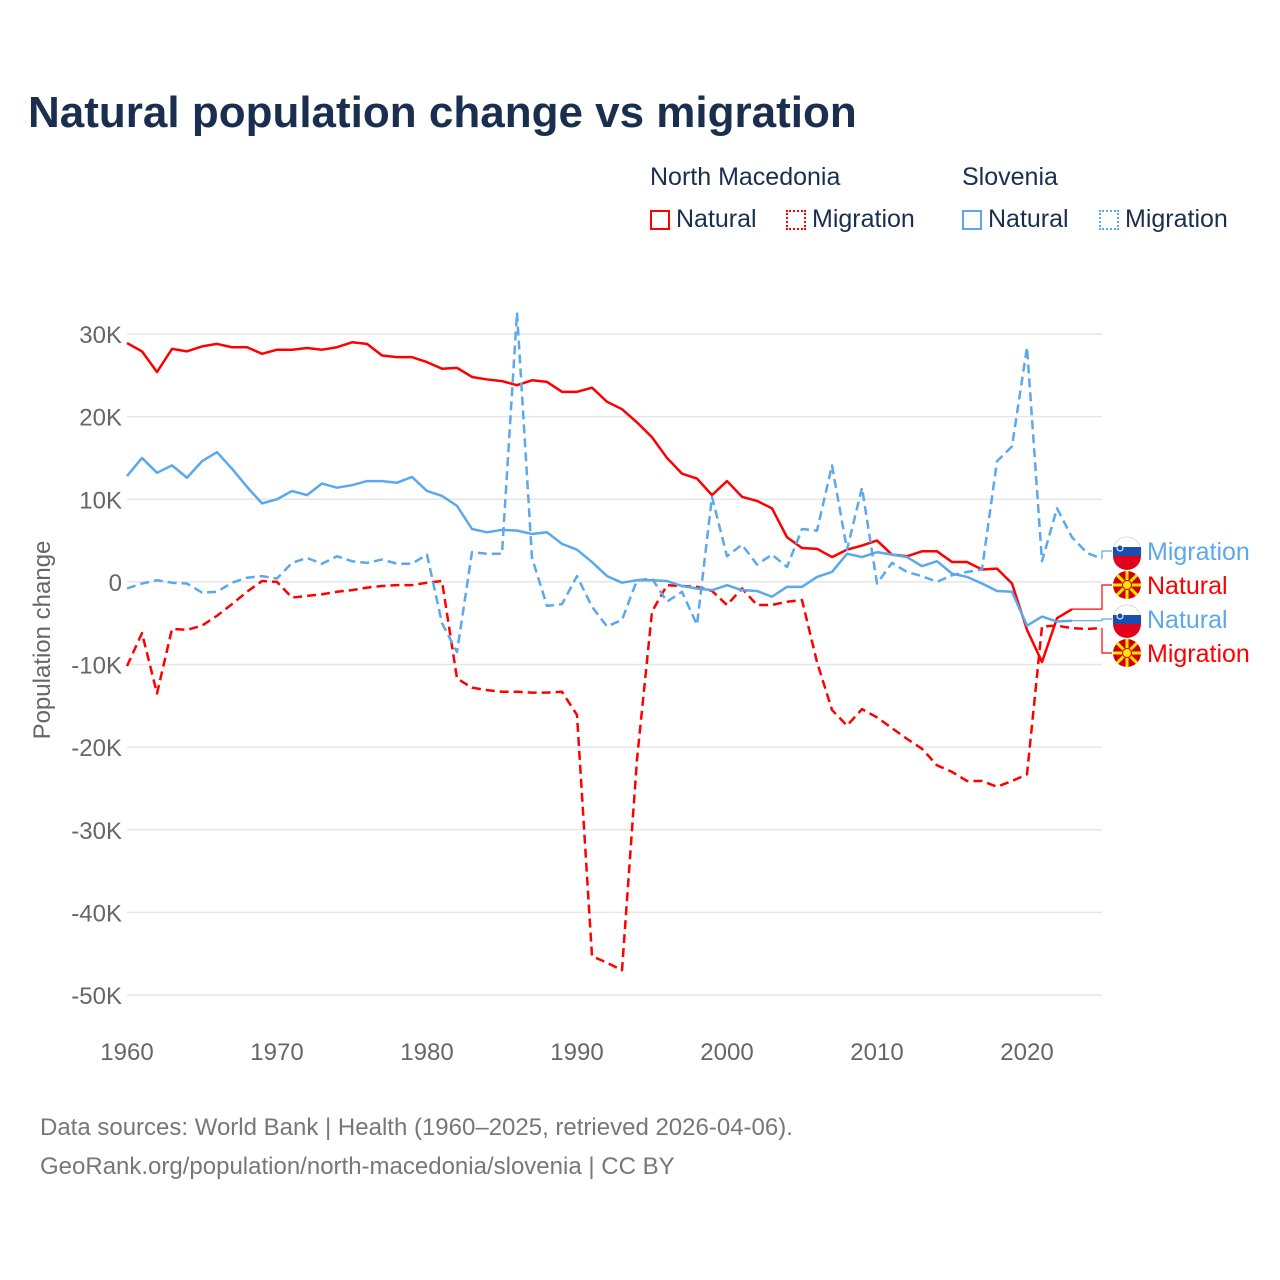 This screenshot has width=1280, height=1280. What do you see at coordinates (876, 1052) in the screenshot?
I see `x-tick-label: 2010` at bounding box center [876, 1052].